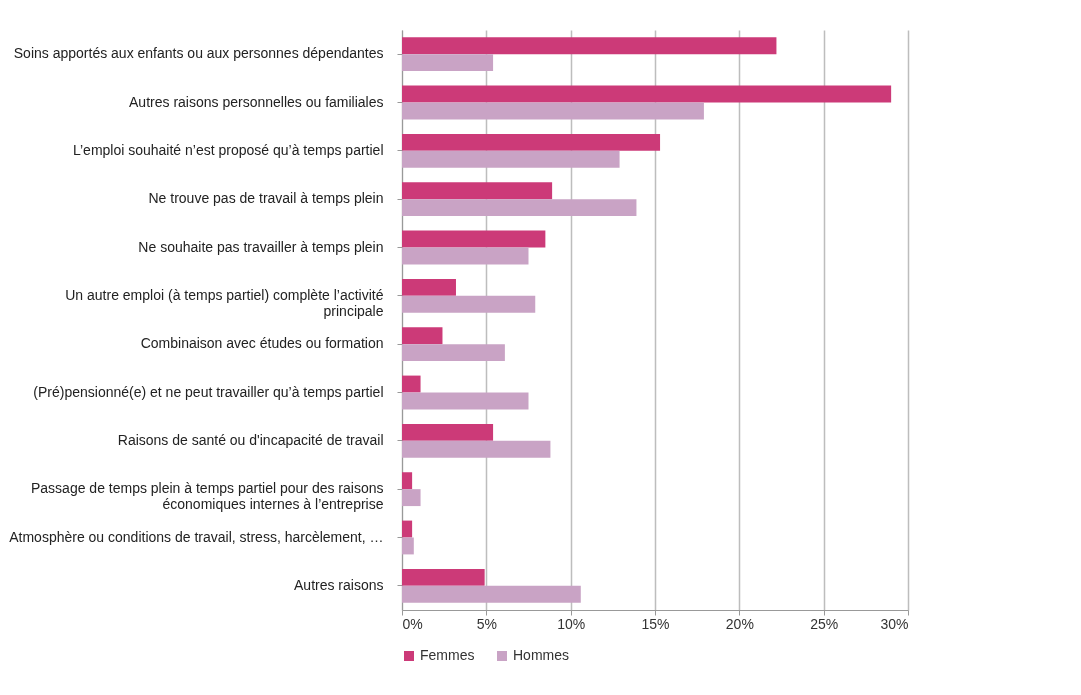  I want to click on x-tick-label: 10%, so click(571, 623).